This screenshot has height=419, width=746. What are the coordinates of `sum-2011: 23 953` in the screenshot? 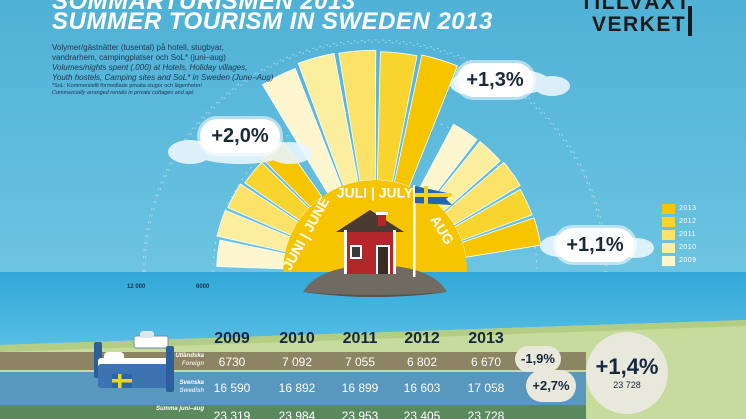 It's located at (360, 414).